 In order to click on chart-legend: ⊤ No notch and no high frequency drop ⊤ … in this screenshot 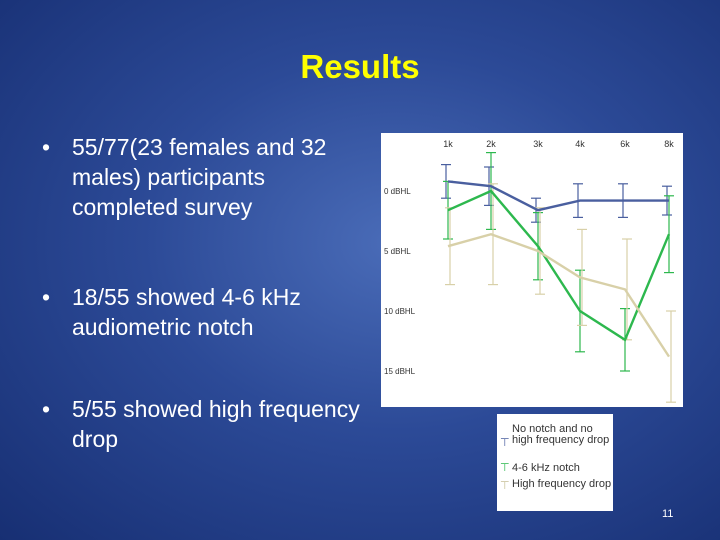, I will do `click(555, 462)`.